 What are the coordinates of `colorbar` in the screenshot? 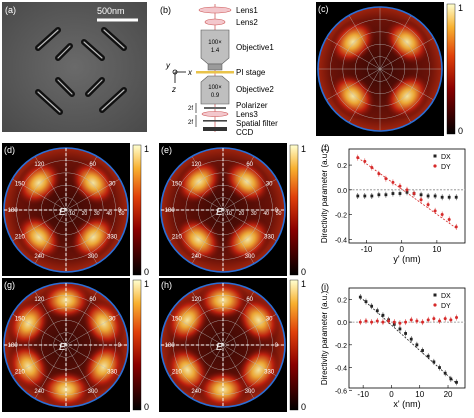 It's located at (451, 69).